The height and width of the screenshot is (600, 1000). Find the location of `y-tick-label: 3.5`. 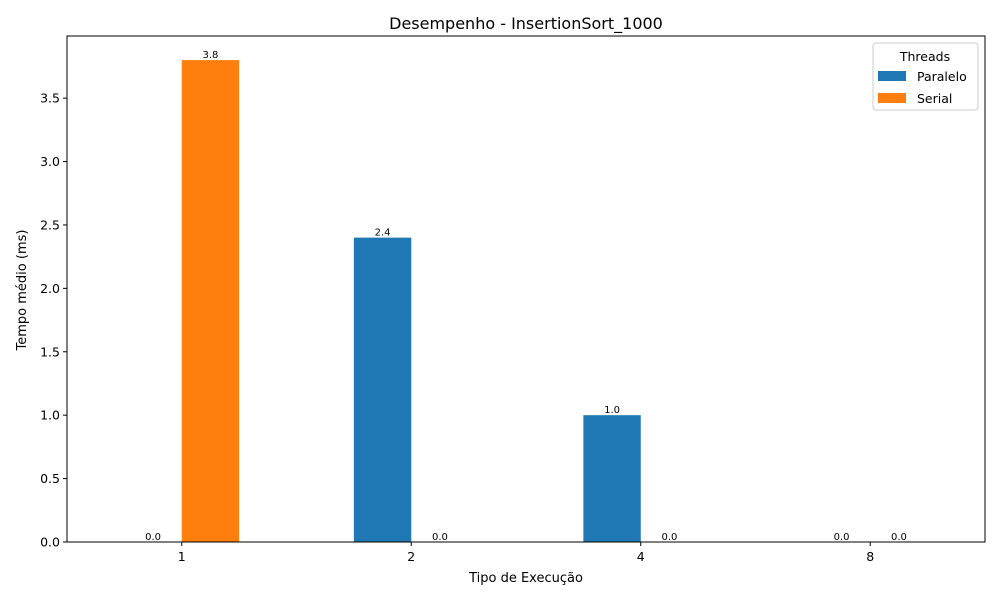

y-tick-label: 3.5 is located at coordinates (50, 98).